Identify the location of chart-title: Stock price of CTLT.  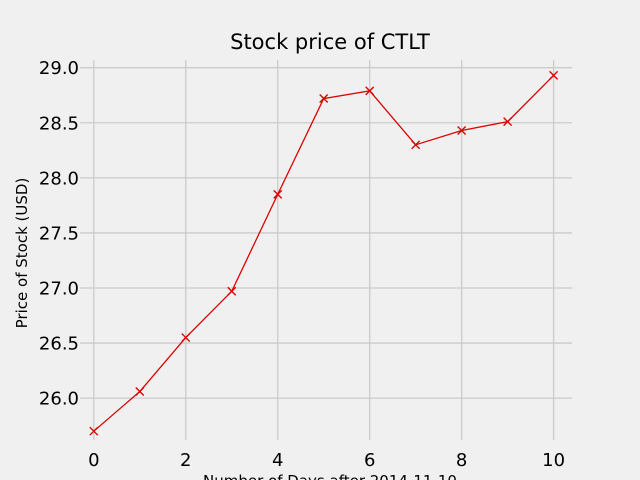
(330, 42).